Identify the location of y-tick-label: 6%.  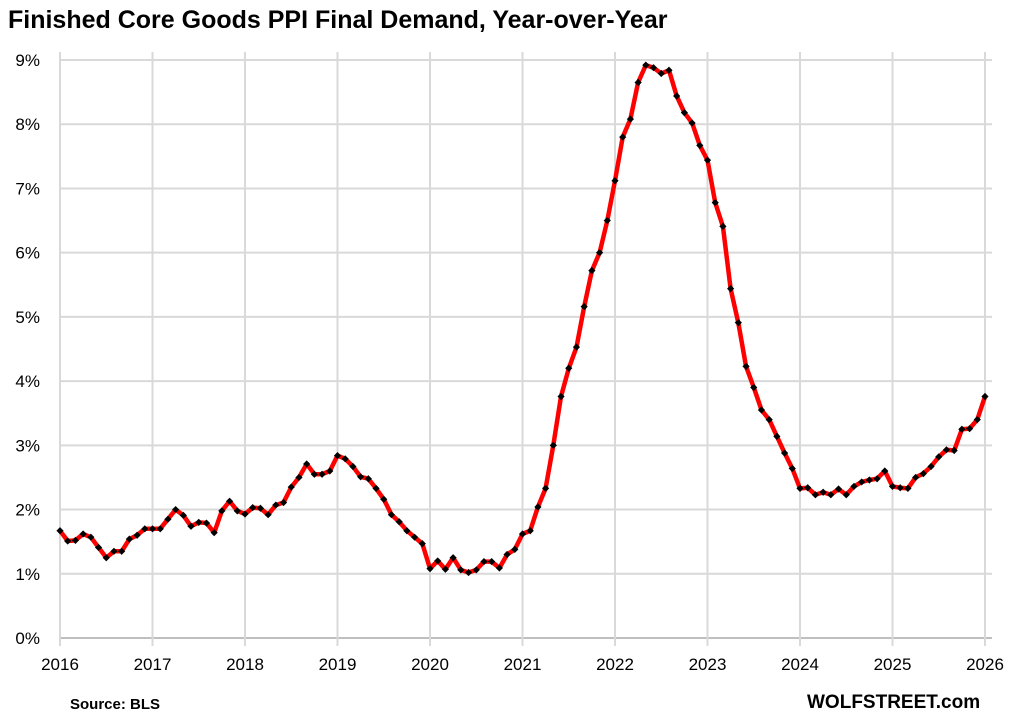
(27, 253).